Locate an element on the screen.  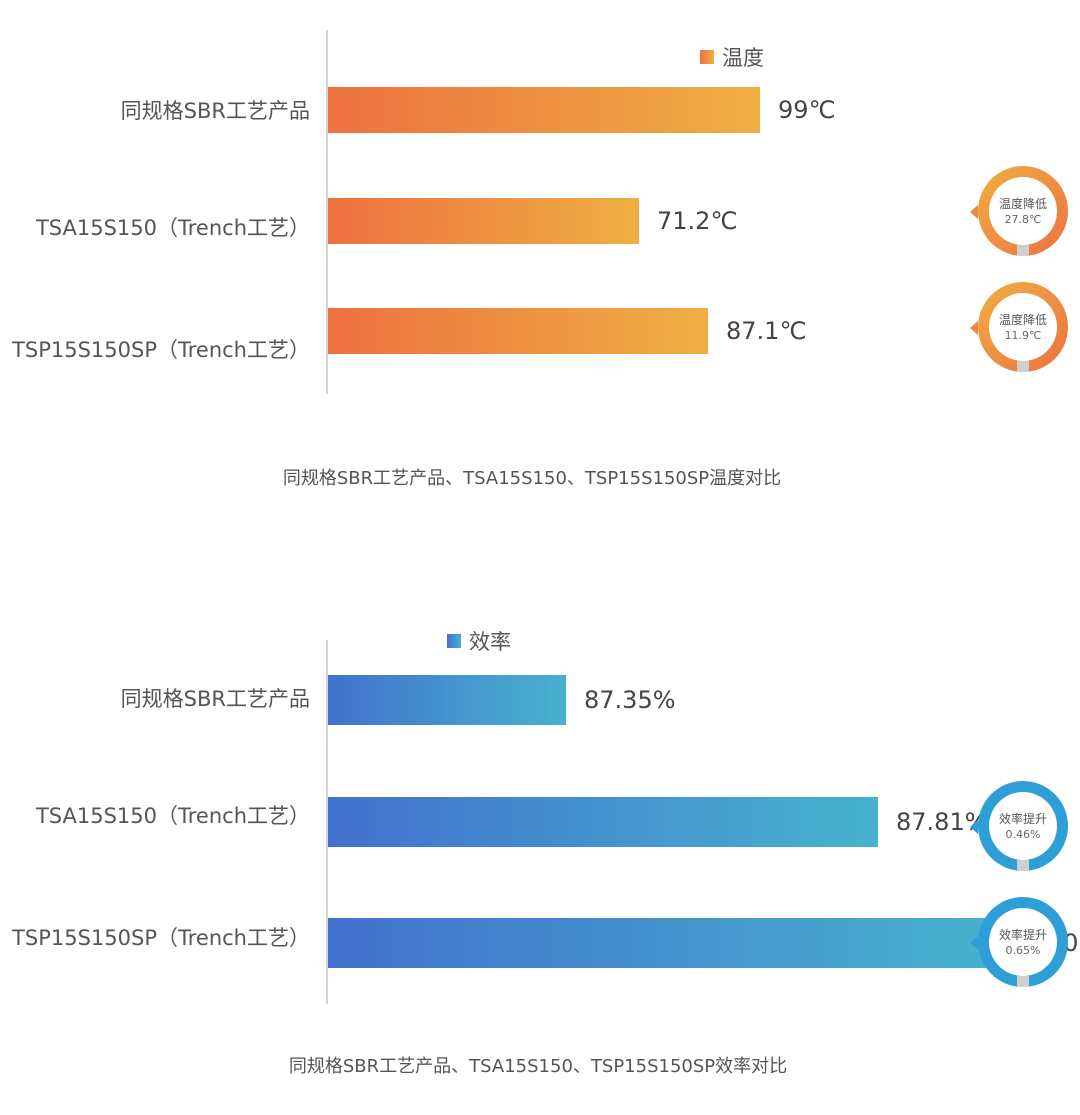
improvement-badge: 效率提升 0.65% is located at coordinates (1019, 942).